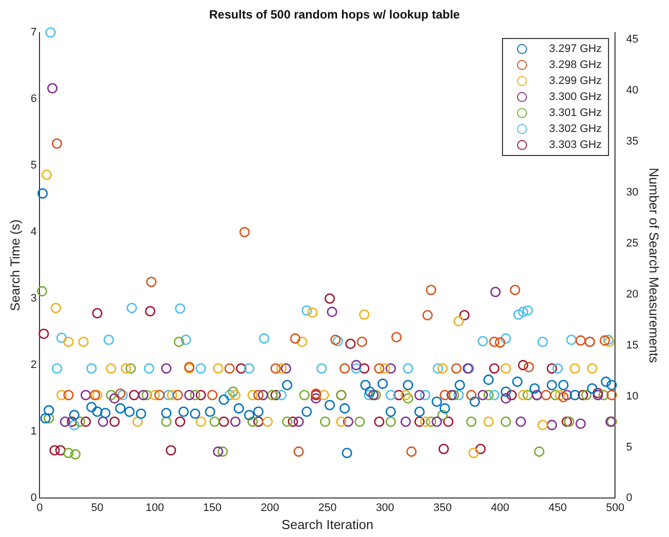  Describe the element at coordinates (33, 166) in the screenshot. I see `y-tick-label: 5` at that location.